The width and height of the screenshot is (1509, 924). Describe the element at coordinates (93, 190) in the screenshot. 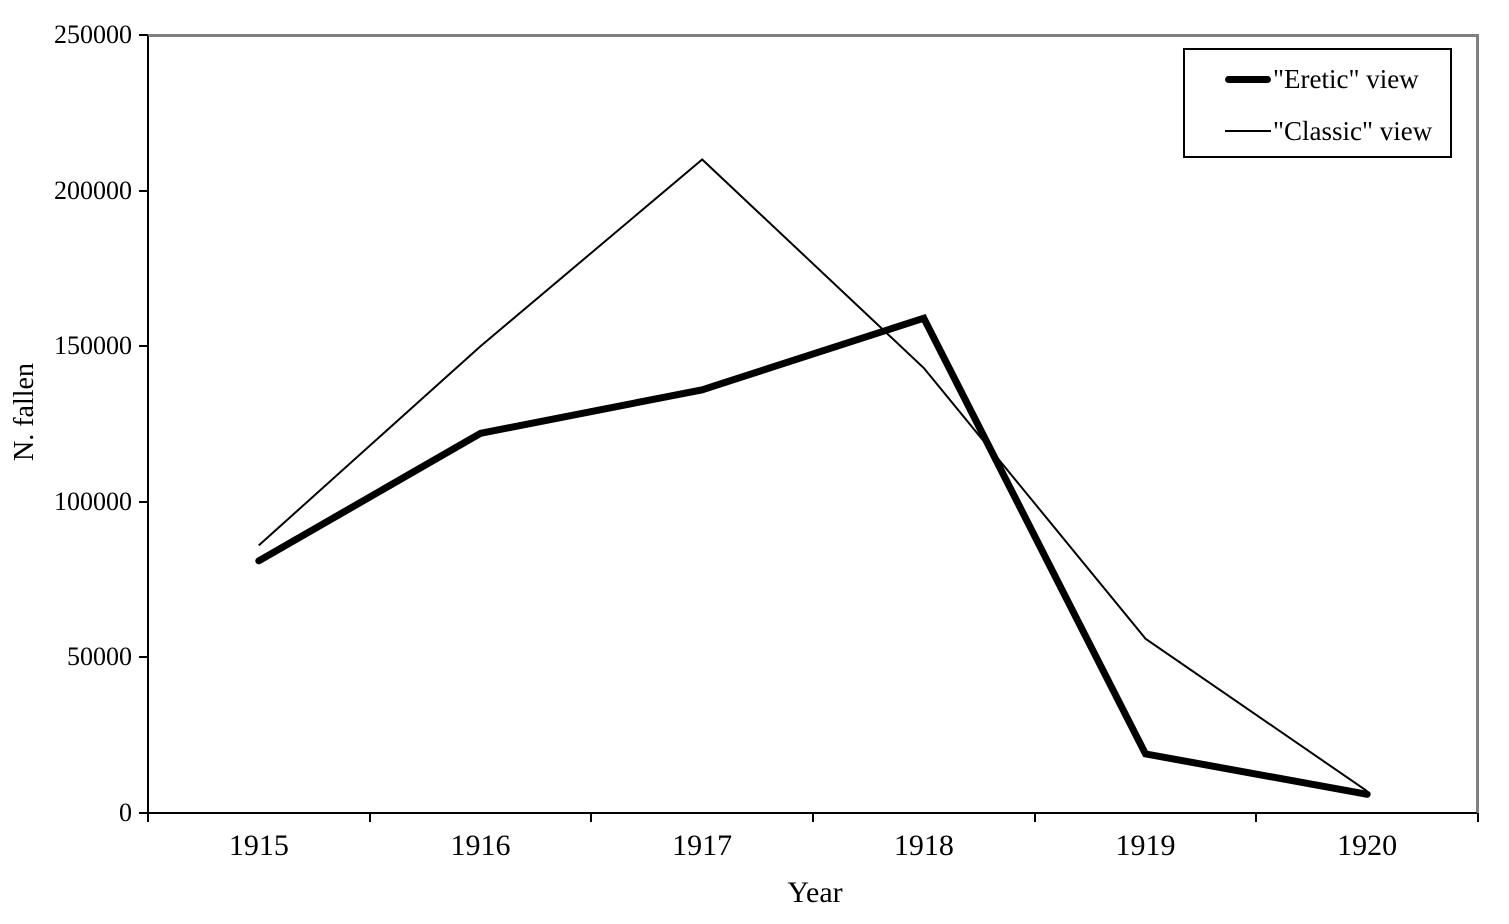

I see `y-axis-tick-label: 200000` at that location.